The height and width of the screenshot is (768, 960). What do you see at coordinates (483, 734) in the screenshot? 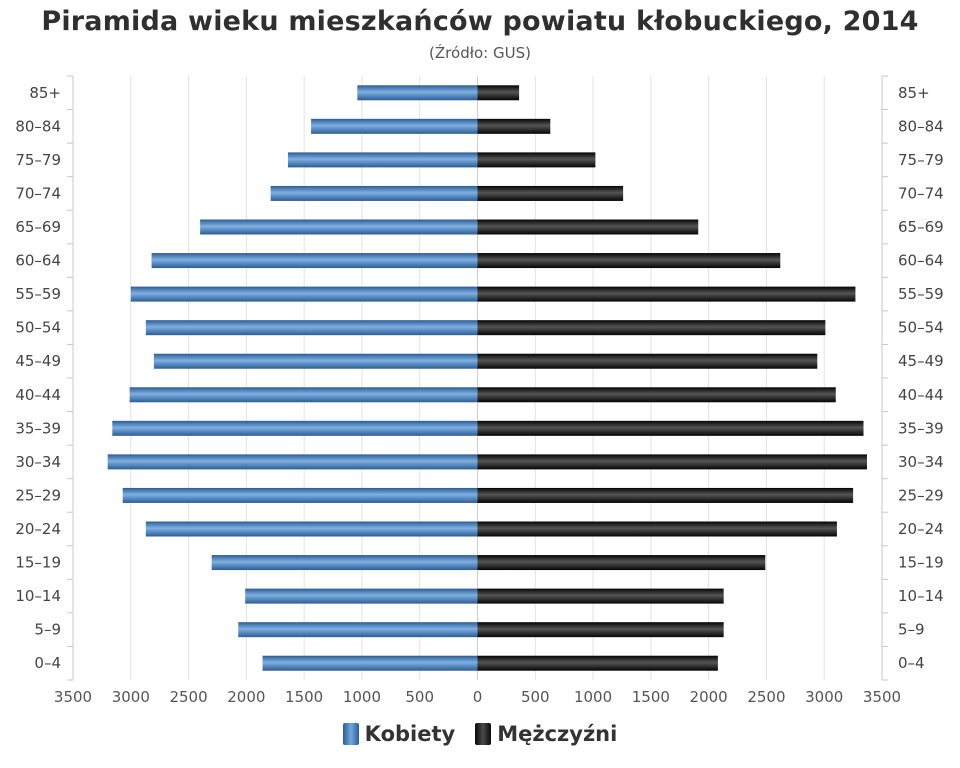
I see `legend-swatch-male` at bounding box center [483, 734].